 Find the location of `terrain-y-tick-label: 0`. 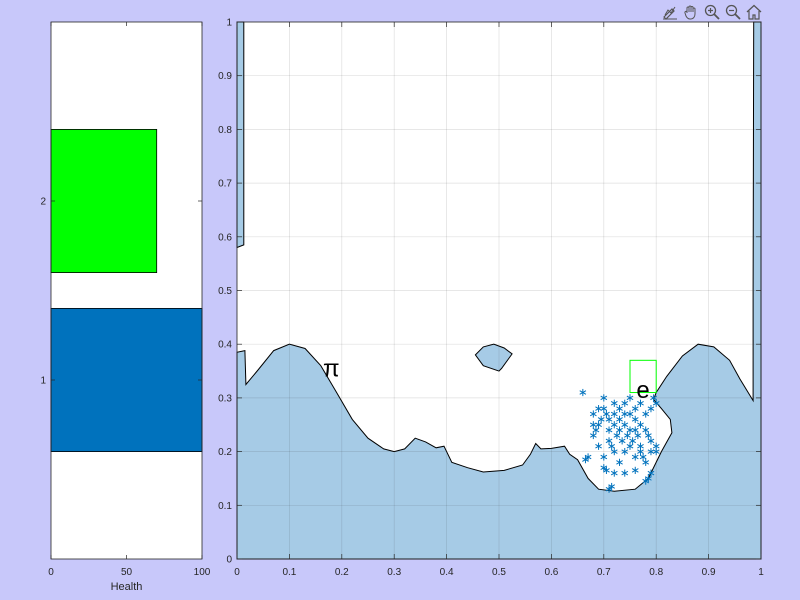

terrain-y-tick-label: 0 is located at coordinates (229, 560).